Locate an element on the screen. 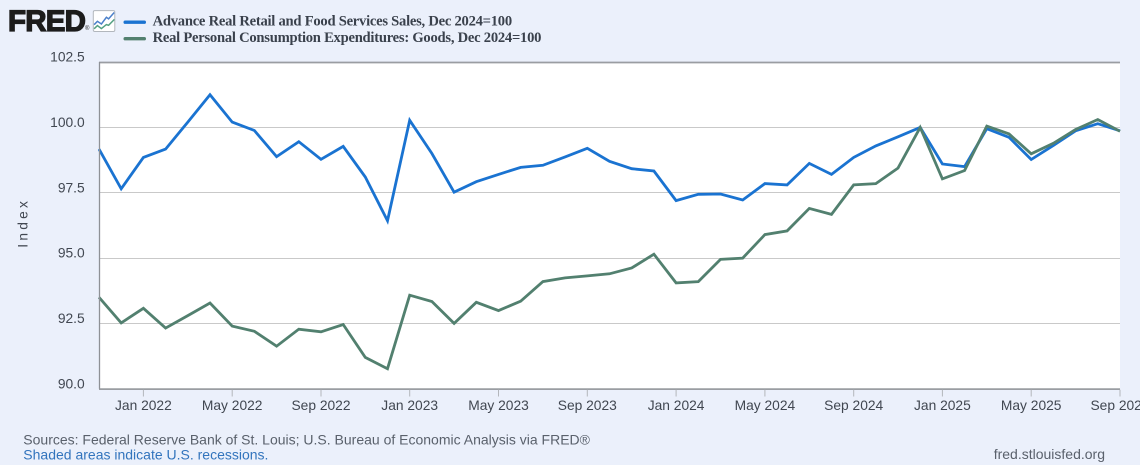  svg-text: Jan 2025 is located at coordinates (942, 405).